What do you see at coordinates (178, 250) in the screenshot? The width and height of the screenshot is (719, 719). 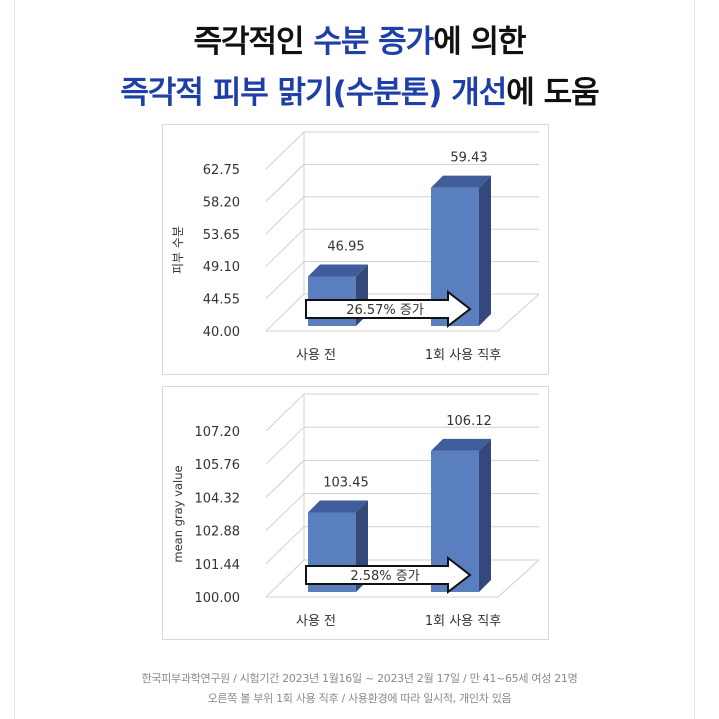 I see `y-axis-title: 피부 수분` at bounding box center [178, 250].